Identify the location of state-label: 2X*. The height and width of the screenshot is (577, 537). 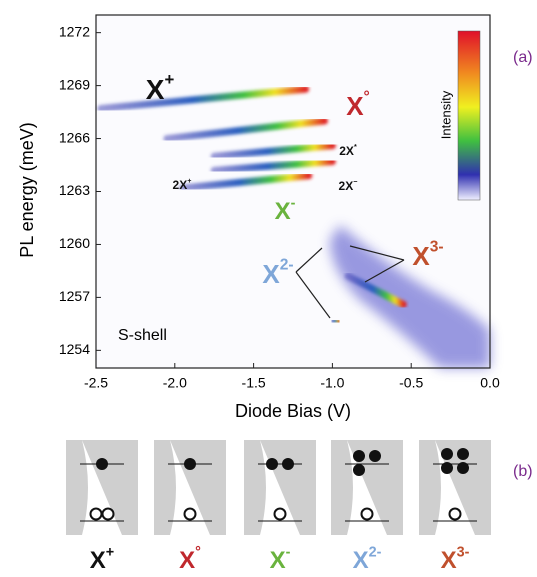
(348, 150).